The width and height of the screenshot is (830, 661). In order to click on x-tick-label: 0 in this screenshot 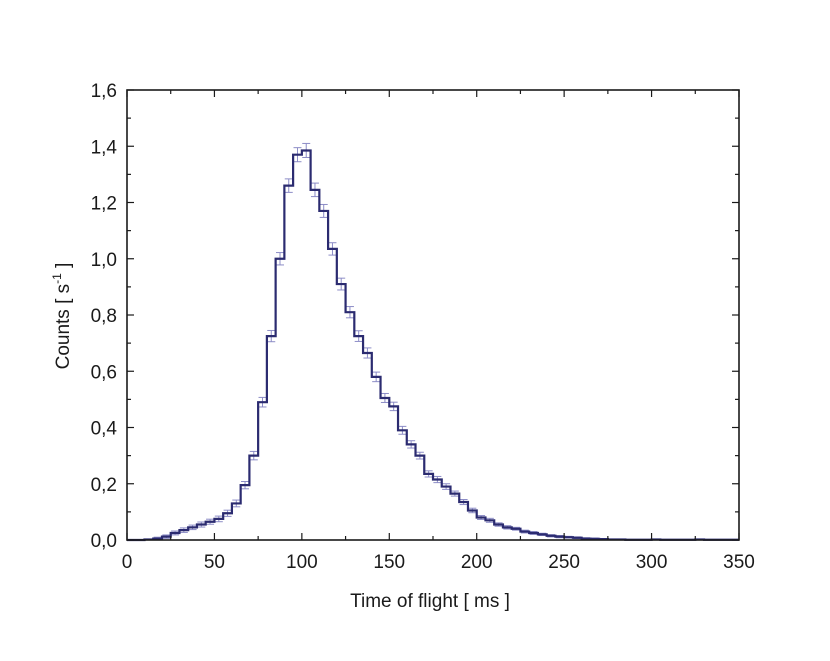, I will do `click(127, 562)`.